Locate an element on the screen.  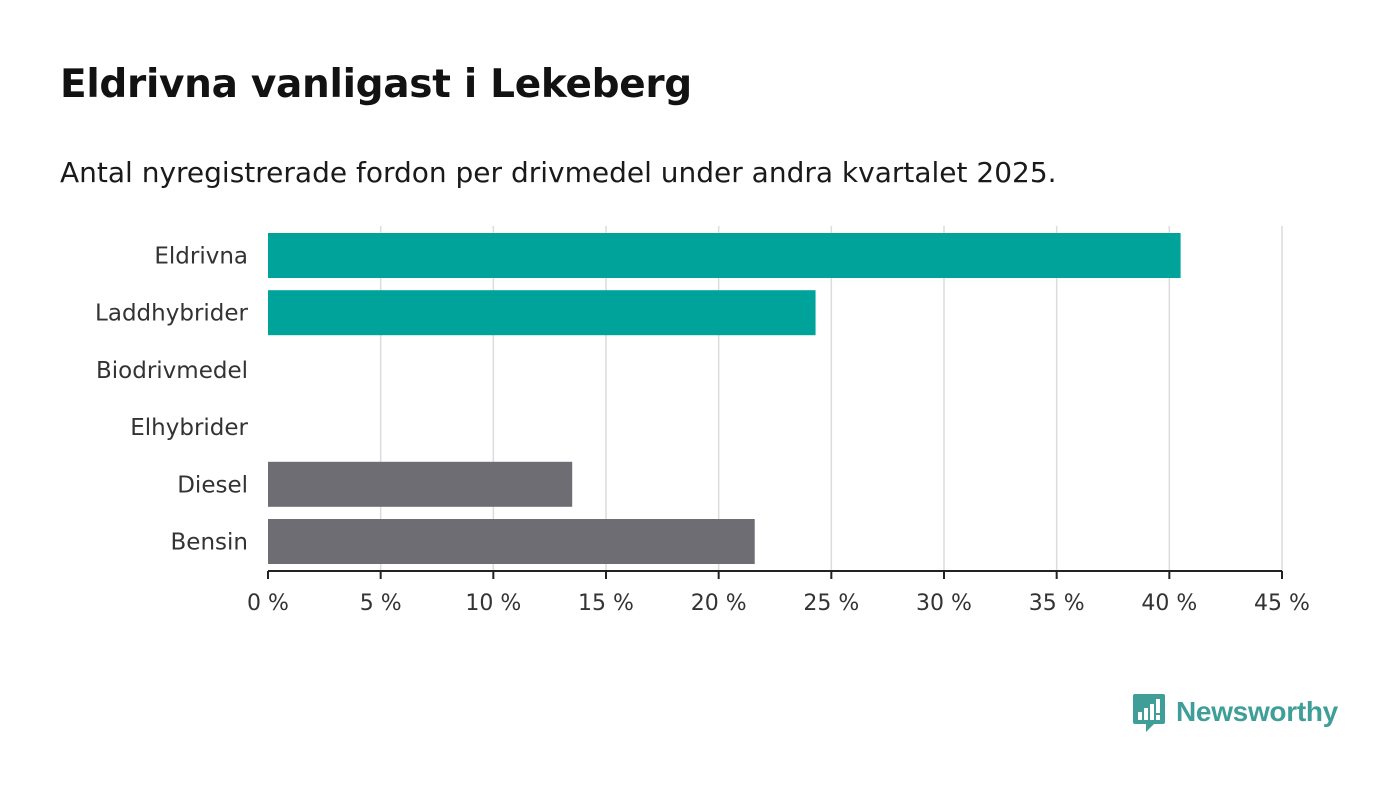
bar-eldrivna is located at coordinates (724, 255).